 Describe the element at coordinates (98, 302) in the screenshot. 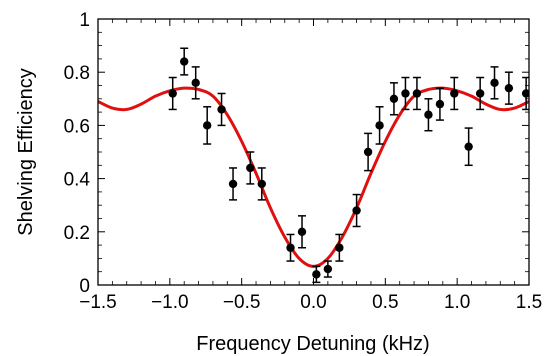

I see `x-tick-label: −1.5` at that location.